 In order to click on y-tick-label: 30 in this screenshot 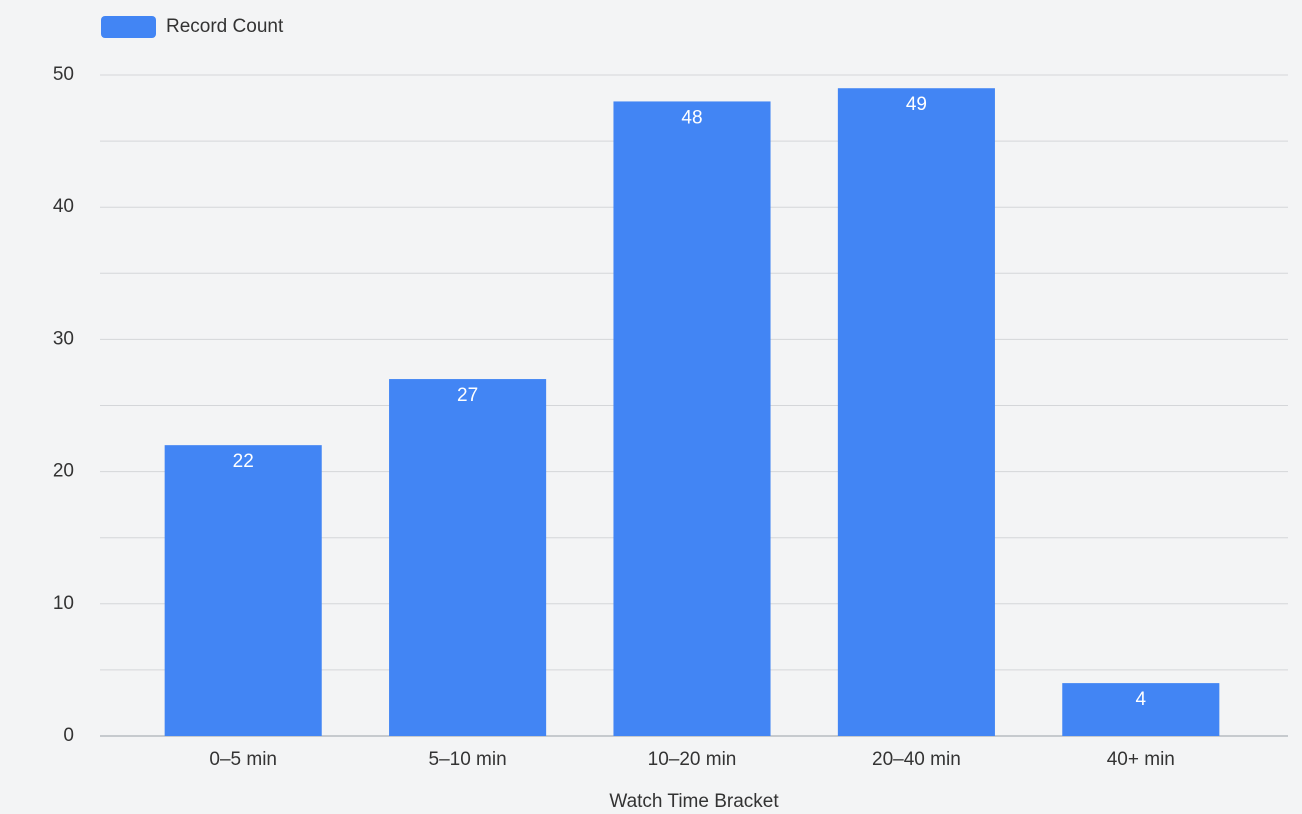, I will do `click(63, 338)`.